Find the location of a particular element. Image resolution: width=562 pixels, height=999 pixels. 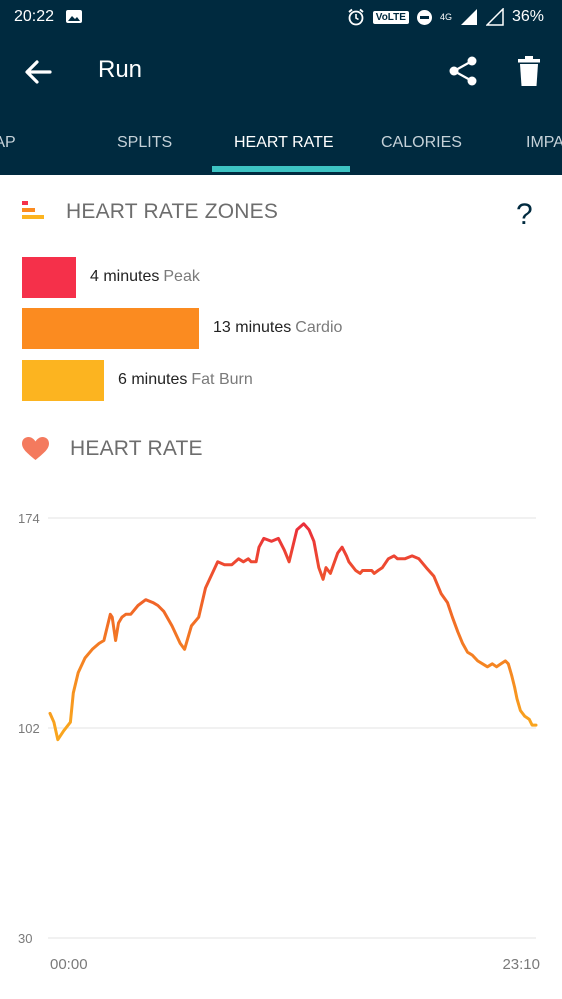

tab-impact: IMPACT is located at coordinates (544, 142).